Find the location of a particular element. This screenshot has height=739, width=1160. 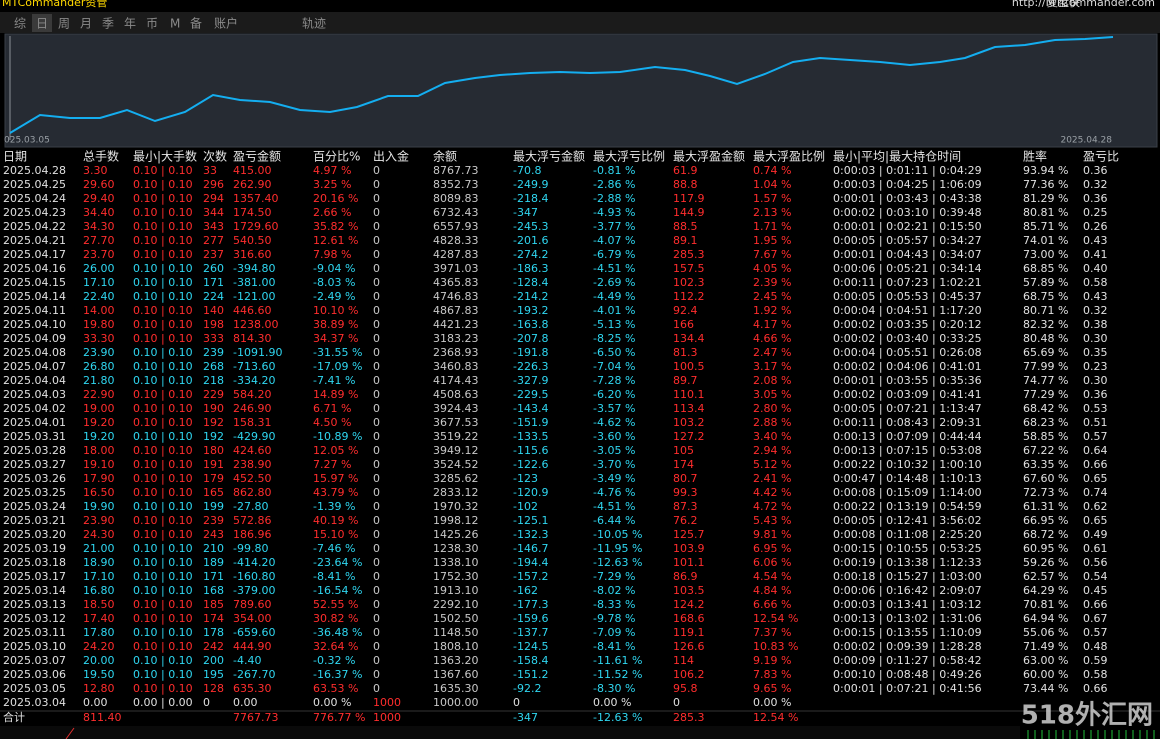

cell: 6.06 % is located at coordinates (772, 562).